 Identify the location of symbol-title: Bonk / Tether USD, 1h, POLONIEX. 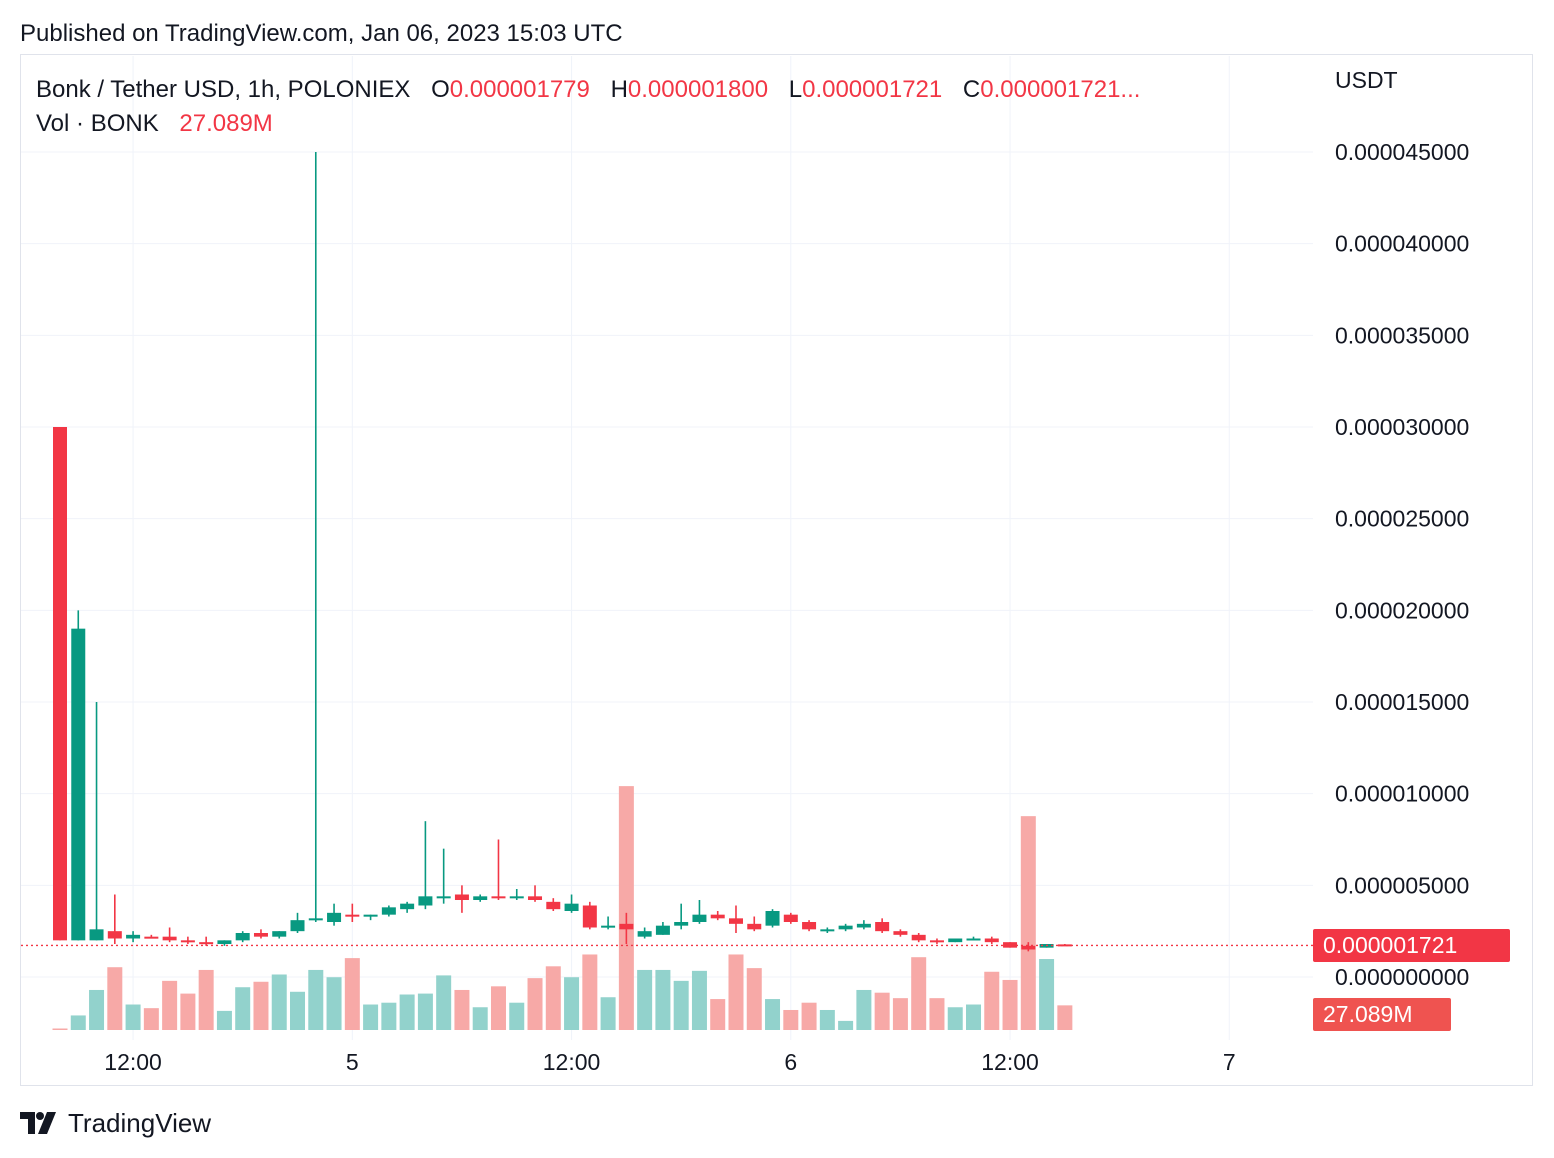
(223, 89).